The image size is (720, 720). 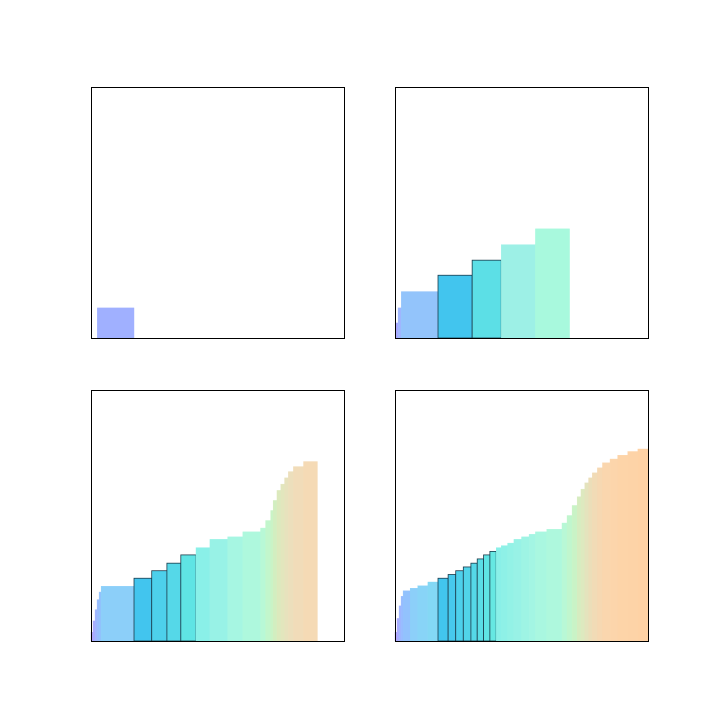 I want to click on chart-panel-top-right, so click(x=522, y=213).